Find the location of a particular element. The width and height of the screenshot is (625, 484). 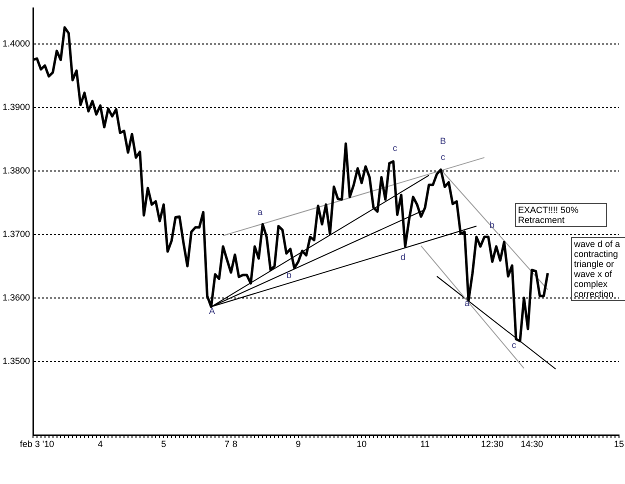

y-tick-label: 1.3700 is located at coordinates (16, 233).